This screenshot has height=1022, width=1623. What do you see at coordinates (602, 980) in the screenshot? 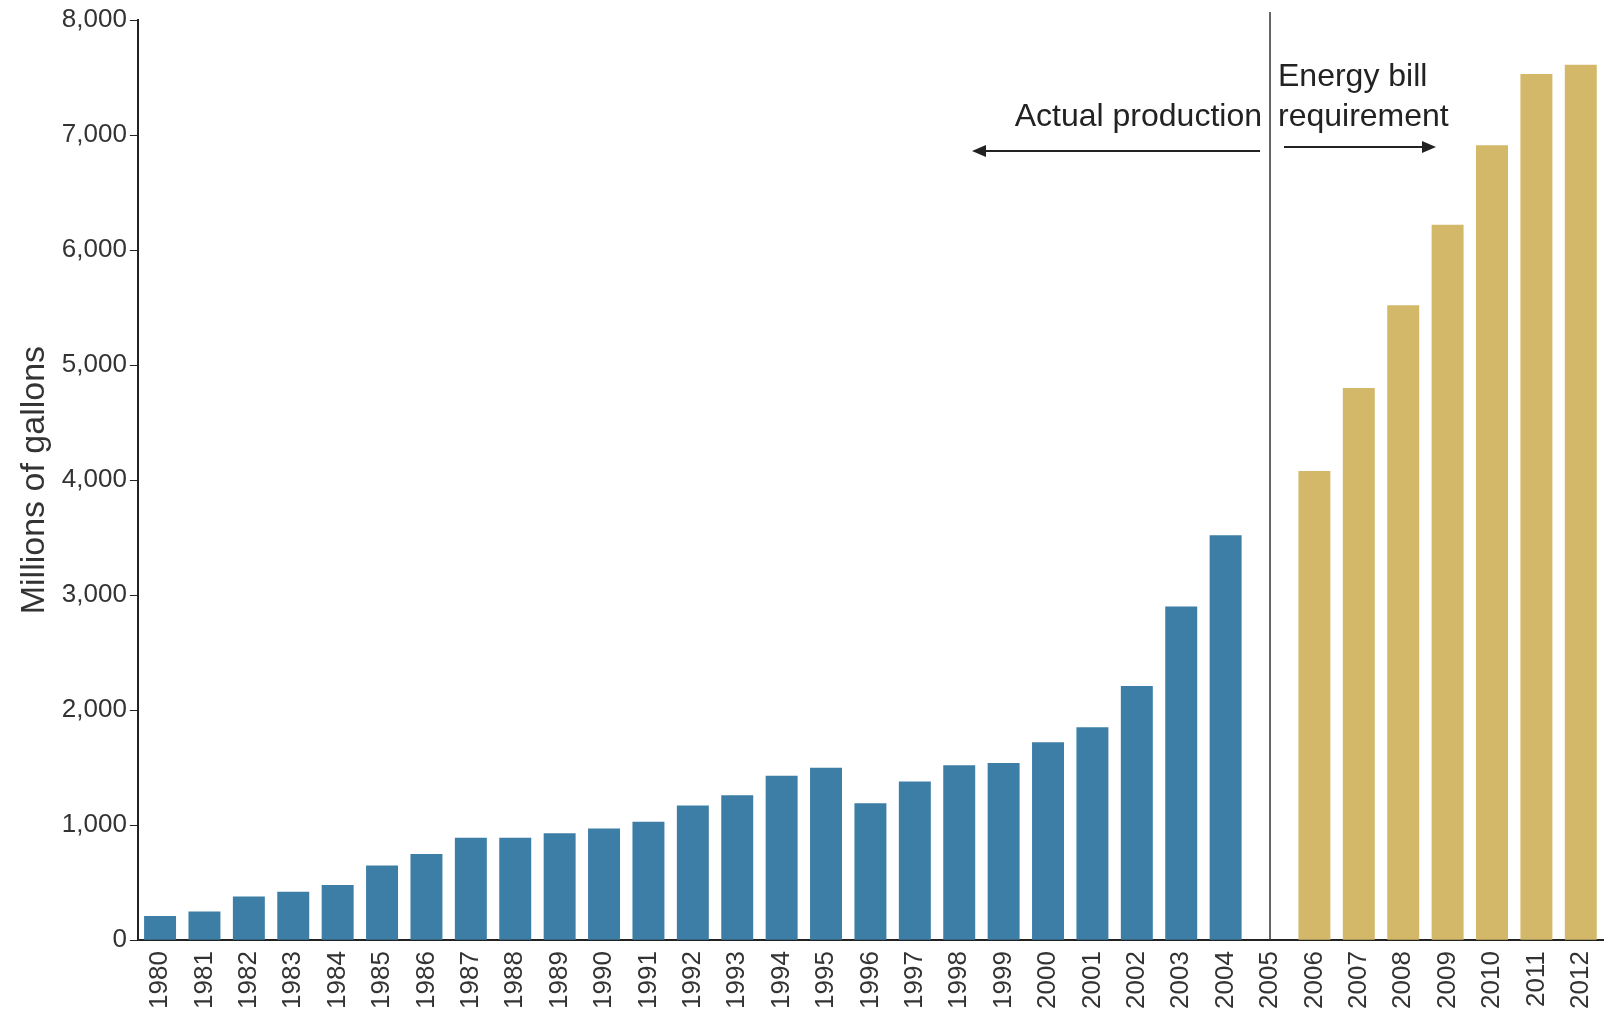
I see `x-tick-label: 1990` at bounding box center [602, 980].